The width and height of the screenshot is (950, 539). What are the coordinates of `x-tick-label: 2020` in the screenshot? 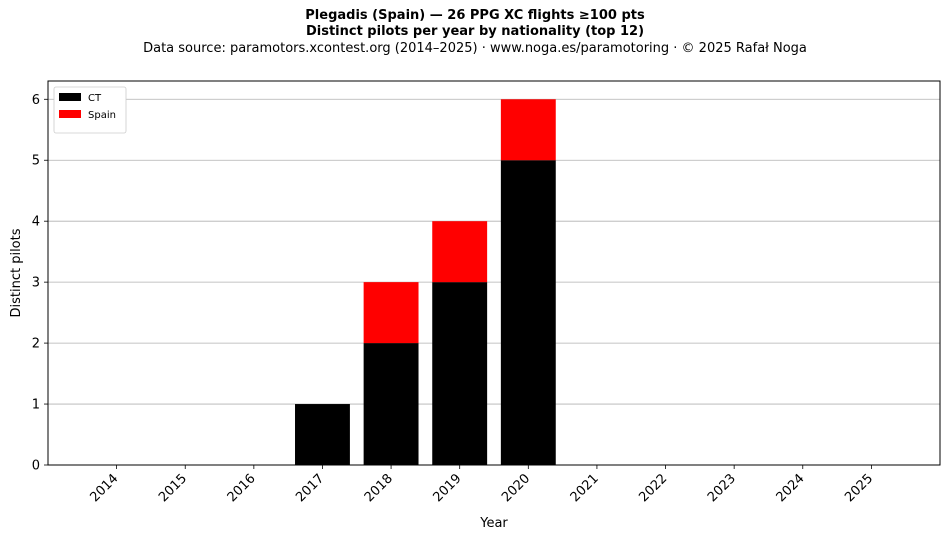 It's located at (516, 488).